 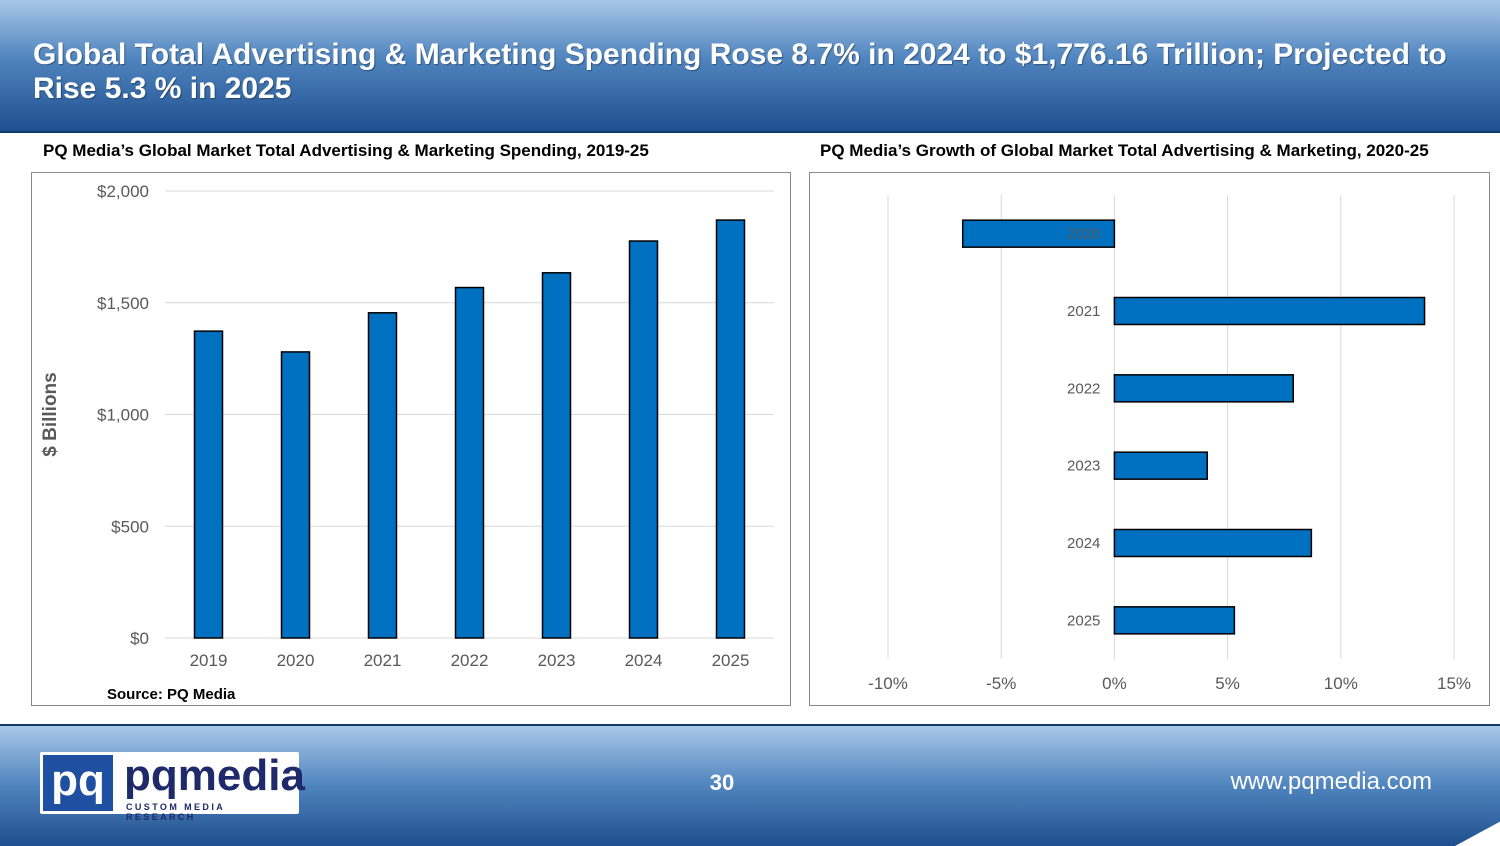 I want to click on bar-2019, so click(x=208, y=484).